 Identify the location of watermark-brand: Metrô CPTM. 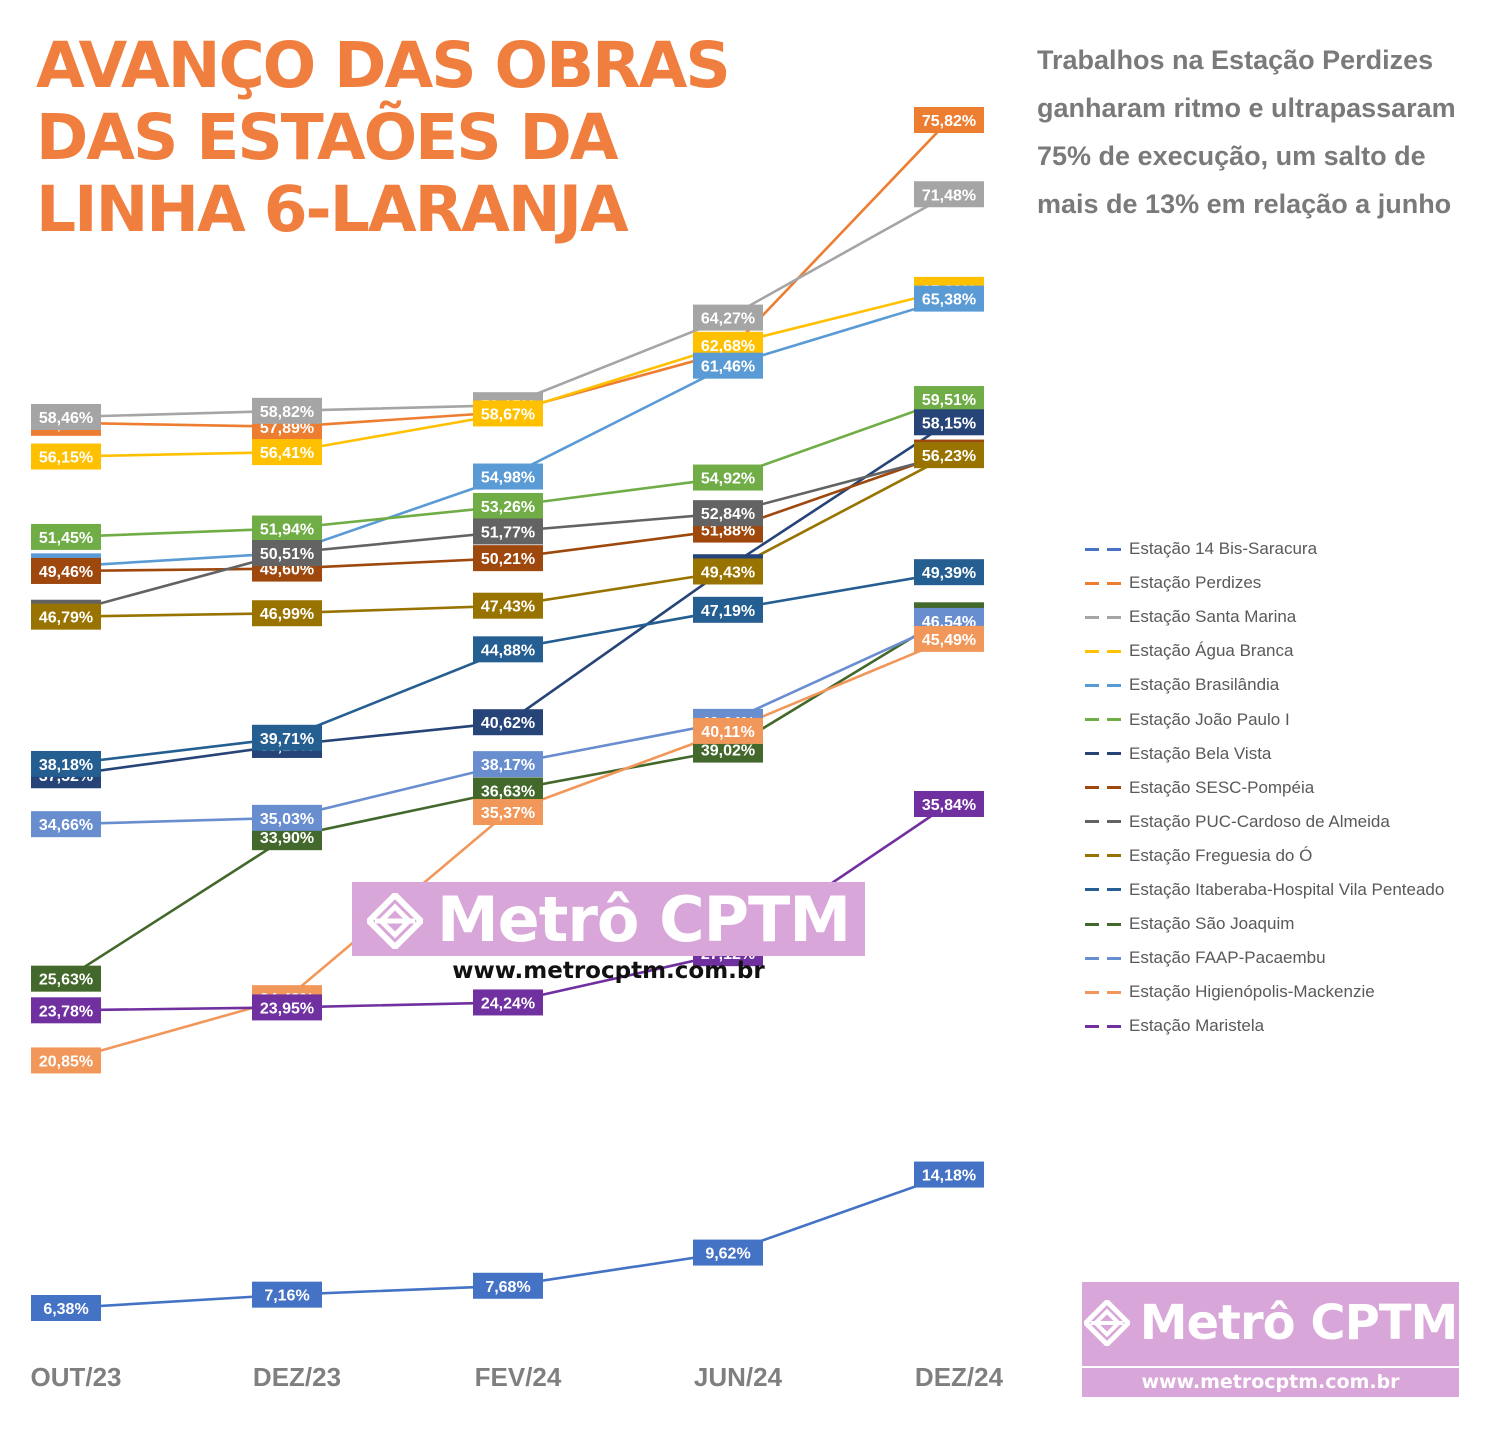
(608, 919).